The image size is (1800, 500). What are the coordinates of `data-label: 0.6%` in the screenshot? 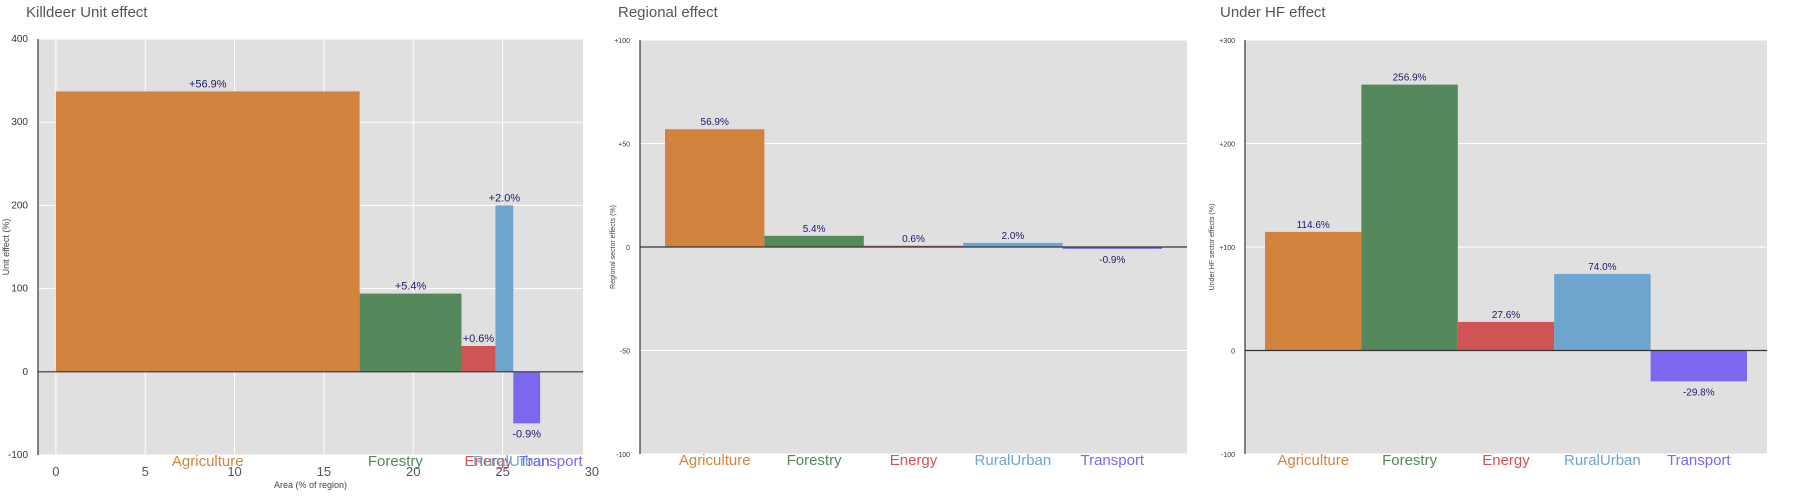 It's located at (913, 239).